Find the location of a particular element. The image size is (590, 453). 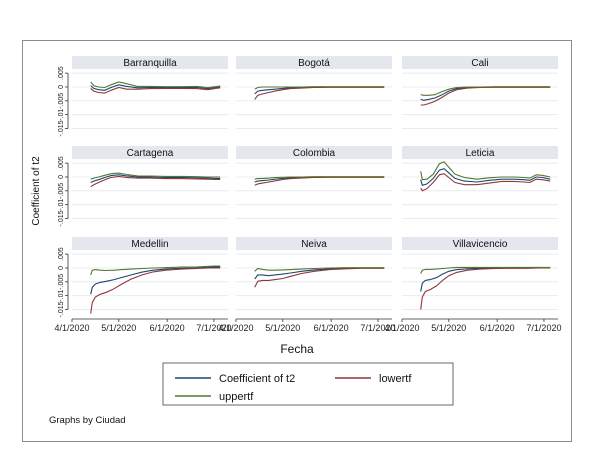

panel-plot-area-bogot- is located at coordinates (314, 101).